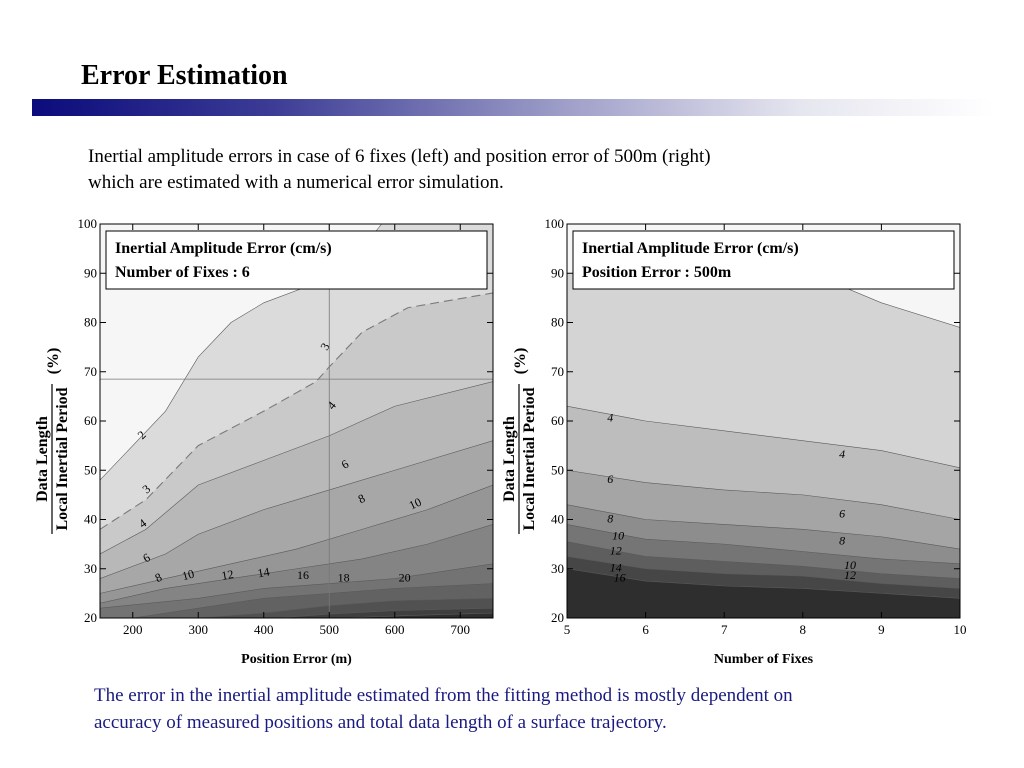  Describe the element at coordinates (567, 629) in the screenshot. I see `x-tick-label: 5` at that location.